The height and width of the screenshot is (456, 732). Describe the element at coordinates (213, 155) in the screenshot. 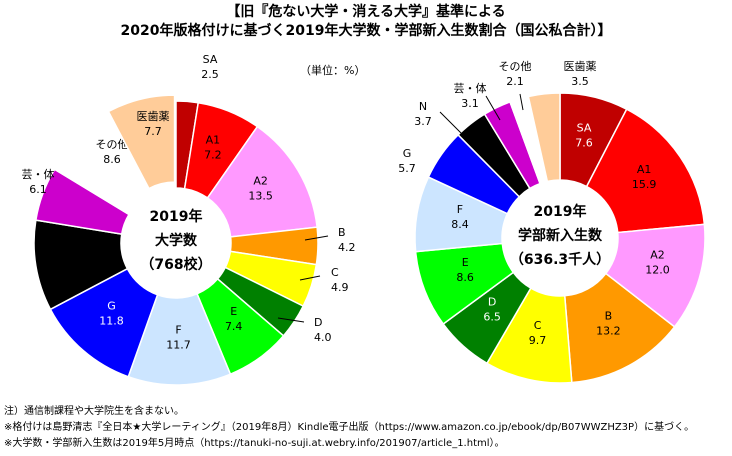

I see `slice-value-a1: 7.2` at that location.